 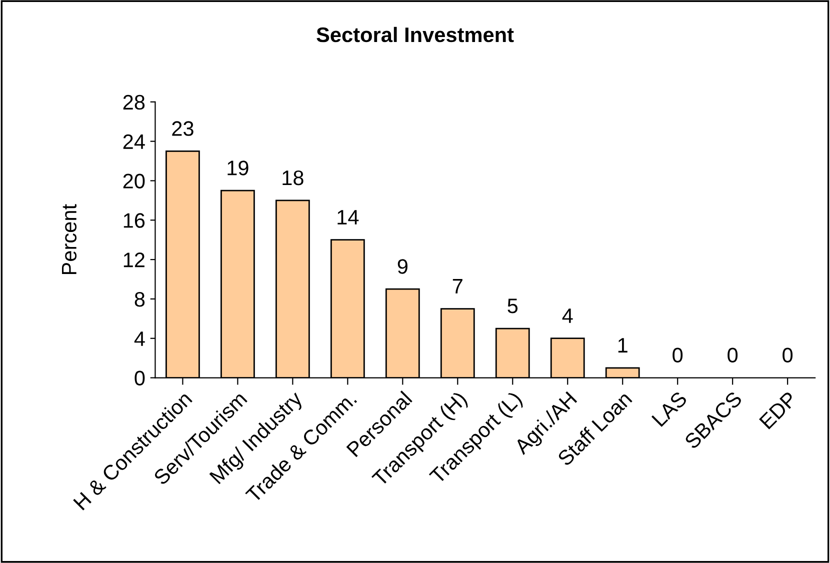 I want to click on data-label: 5, so click(x=513, y=306).